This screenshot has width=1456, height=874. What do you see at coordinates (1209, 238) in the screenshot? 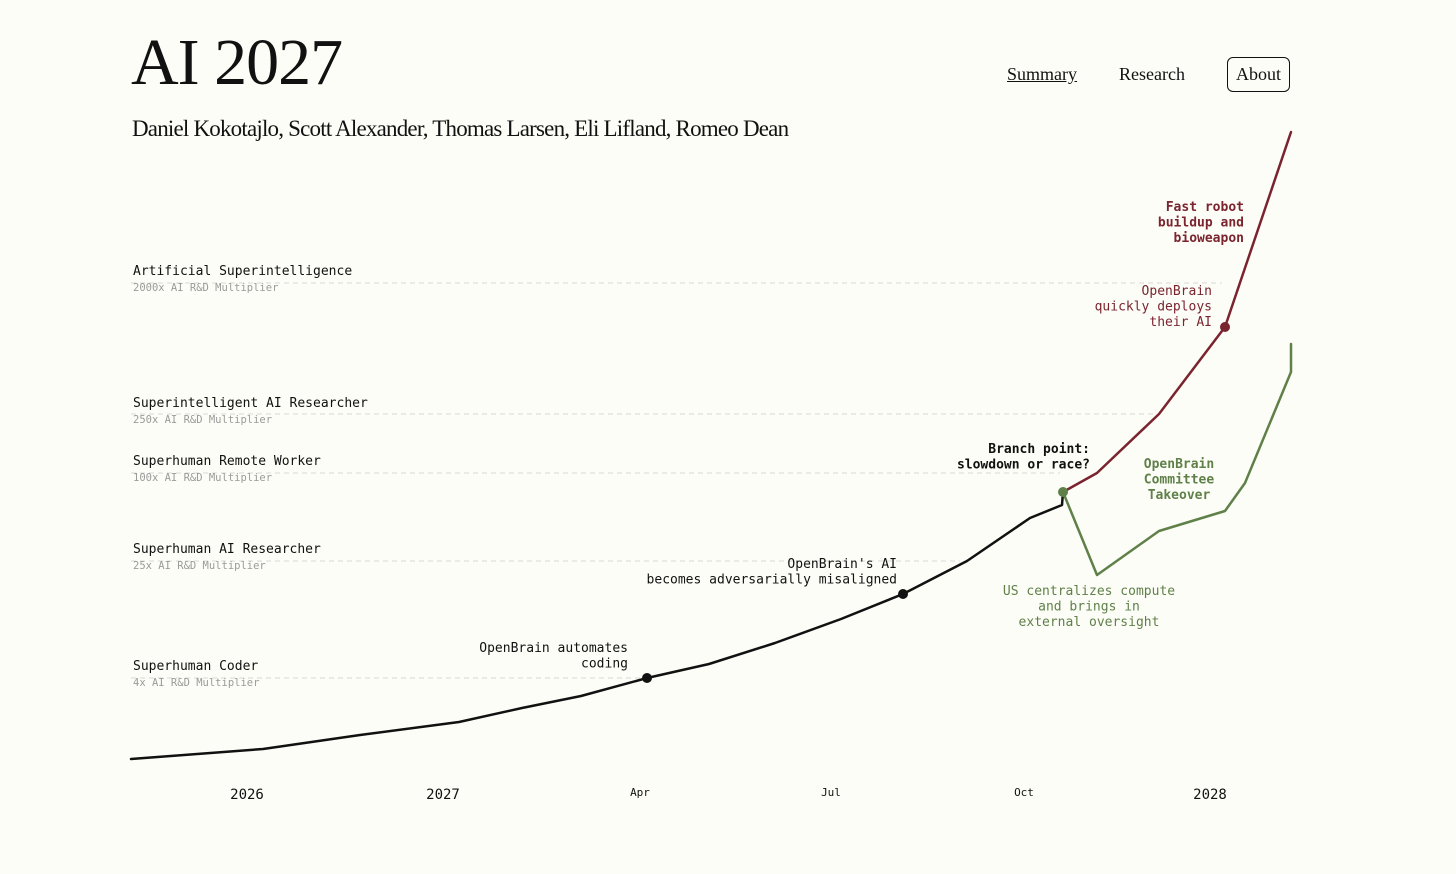
I see `annotation-line: bioweapon` at bounding box center [1209, 238].